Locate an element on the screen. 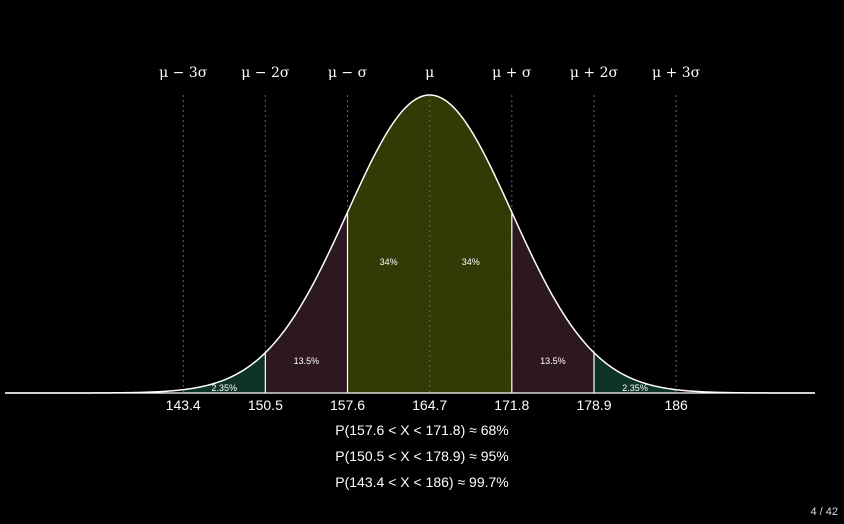 The width and height of the screenshot is (844, 524). tick-label-7: 186 is located at coordinates (676, 405).